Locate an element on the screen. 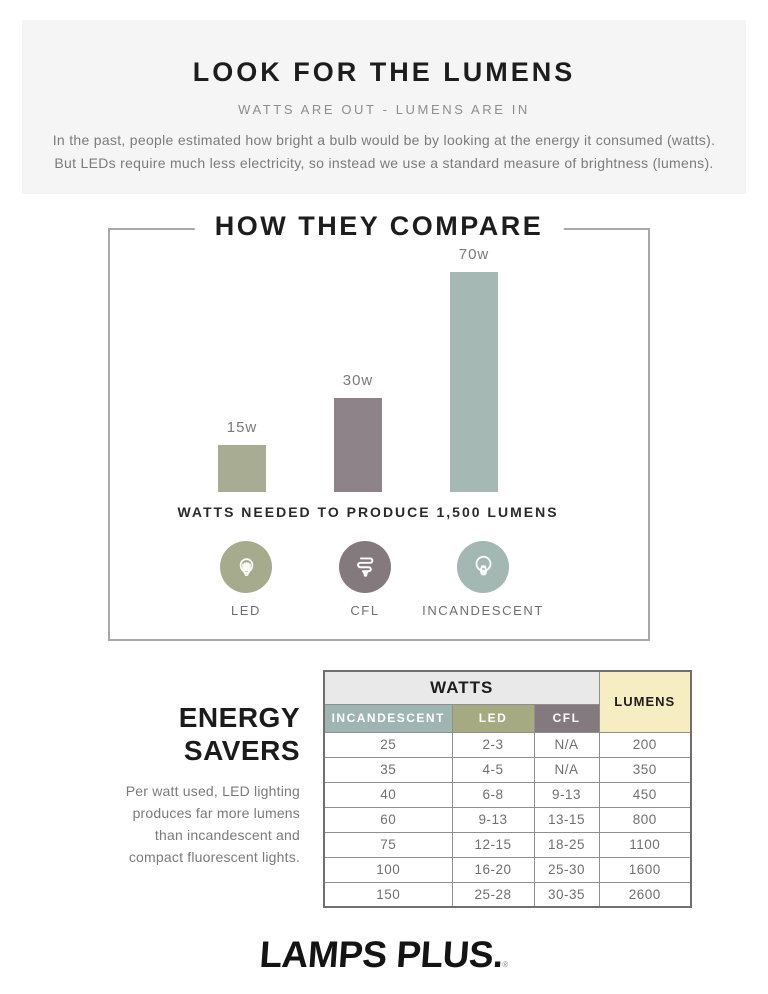  cell: 4-5 is located at coordinates (493, 769).